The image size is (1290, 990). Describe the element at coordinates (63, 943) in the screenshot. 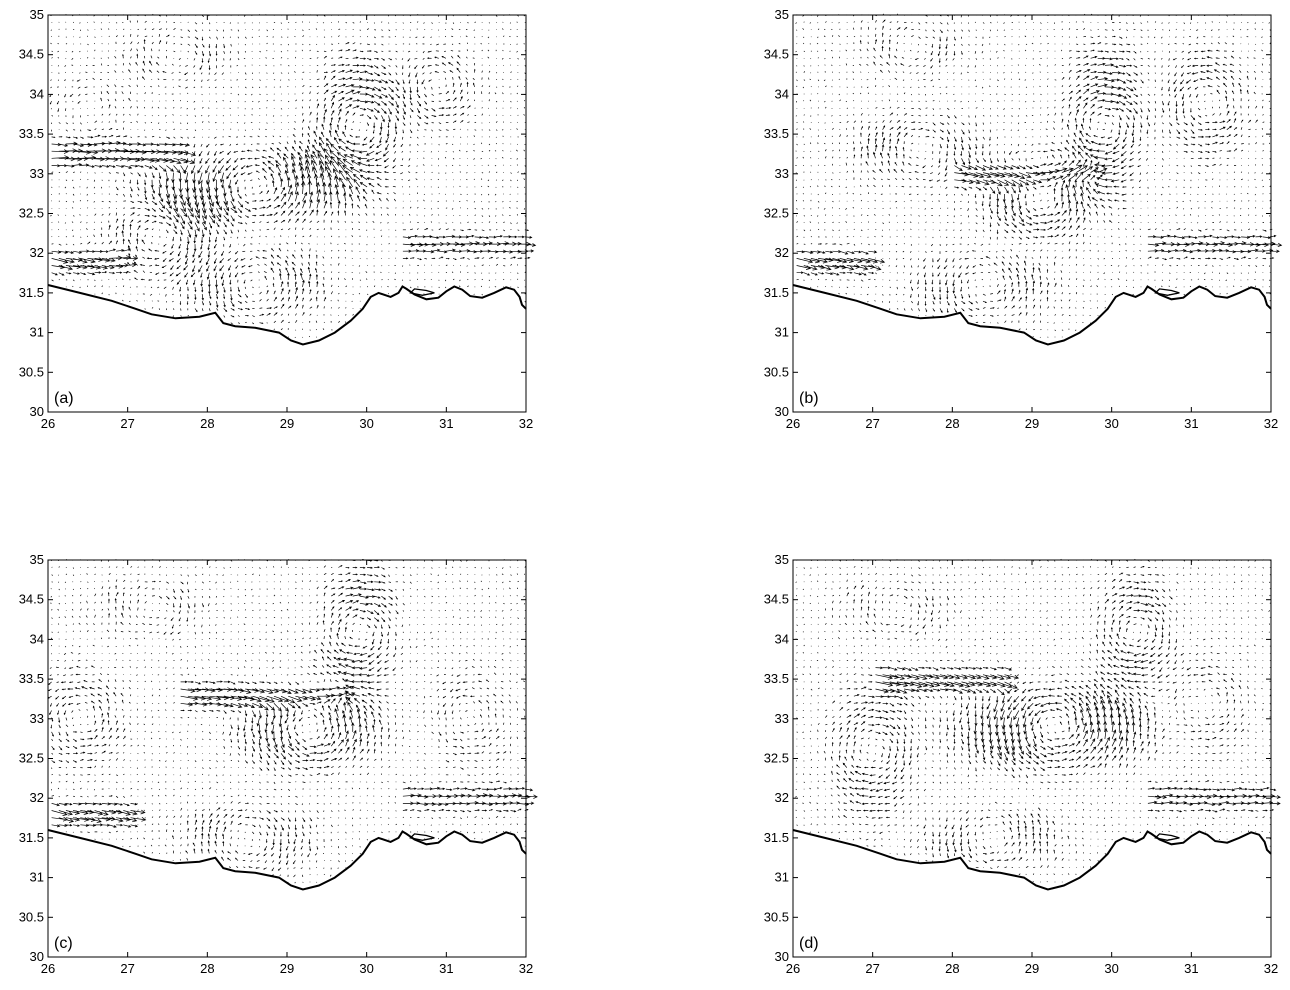

I see `panel-label: (c)` at that location.